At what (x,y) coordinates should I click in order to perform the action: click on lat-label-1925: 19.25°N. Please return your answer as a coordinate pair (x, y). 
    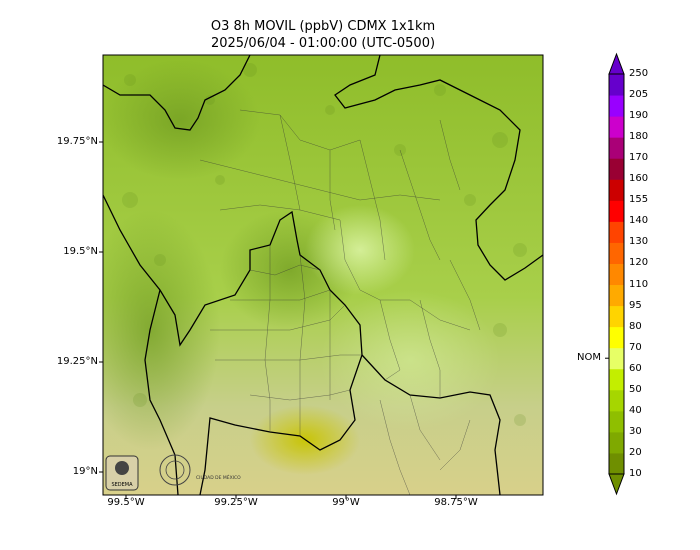
    Looking at the image, I should click on (77, 361).